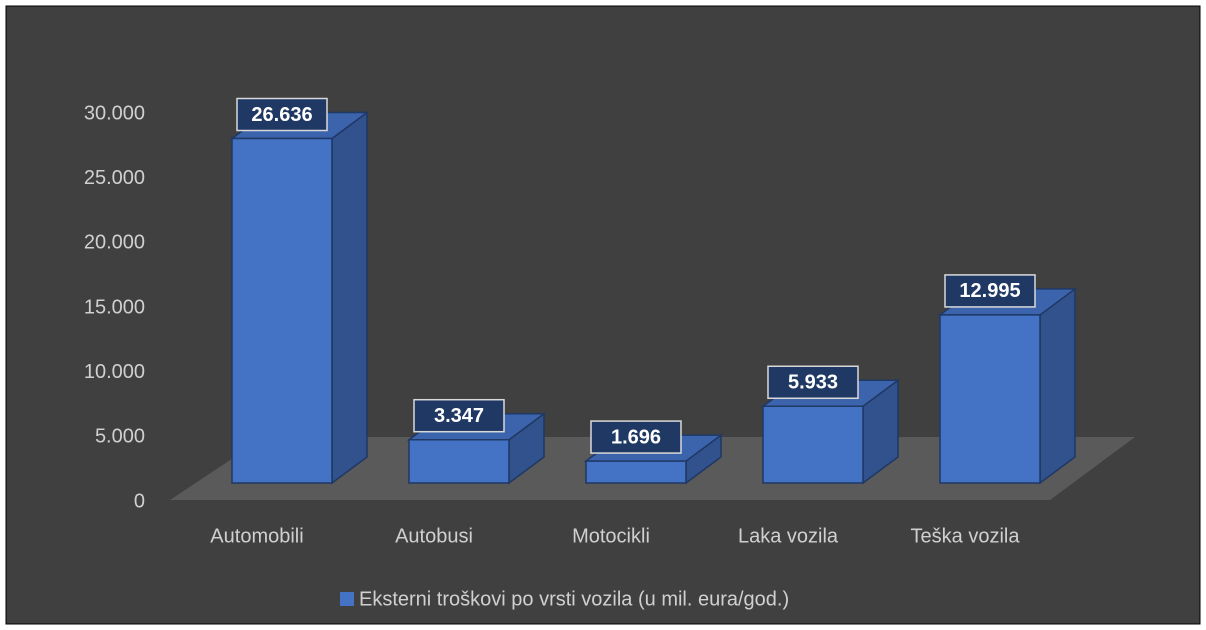 The width and height of the screenshot is (1206, 630). I want to click on y-tick-label: 5.000, so click(120, 437).